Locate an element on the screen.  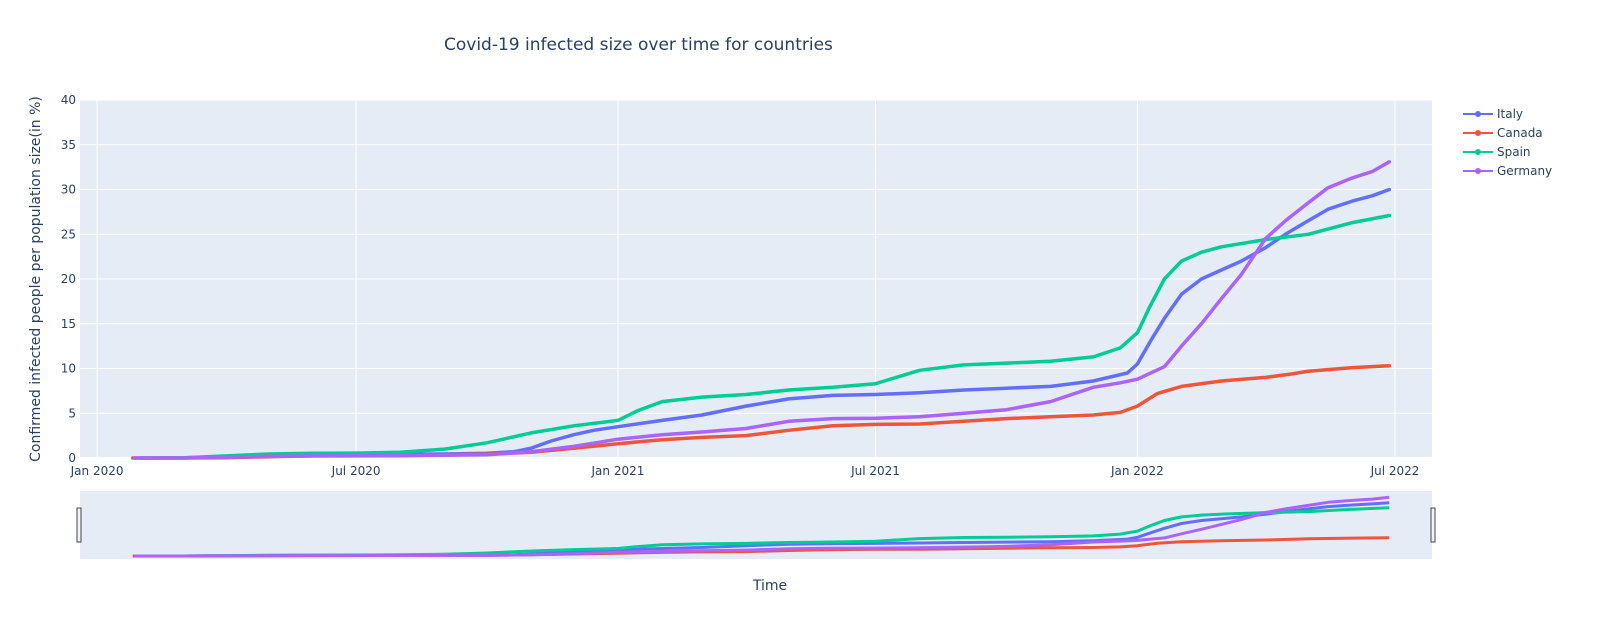
x-axis-title: Time is located at coordinates (769, 586).